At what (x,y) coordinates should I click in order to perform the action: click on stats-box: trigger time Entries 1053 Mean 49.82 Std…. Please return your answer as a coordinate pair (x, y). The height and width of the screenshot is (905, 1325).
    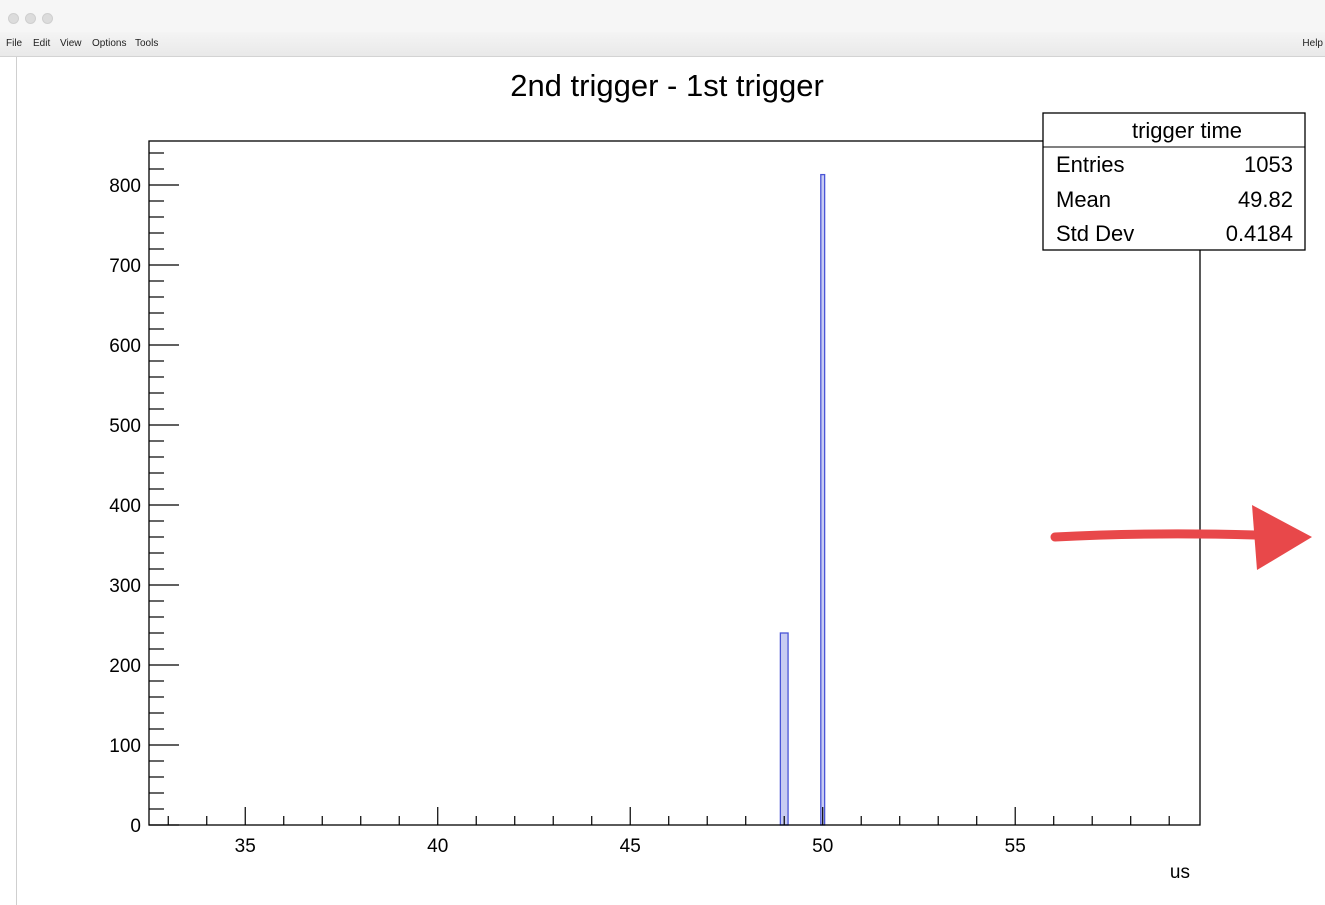
    Looking at the image, I should click on (1174, 181).